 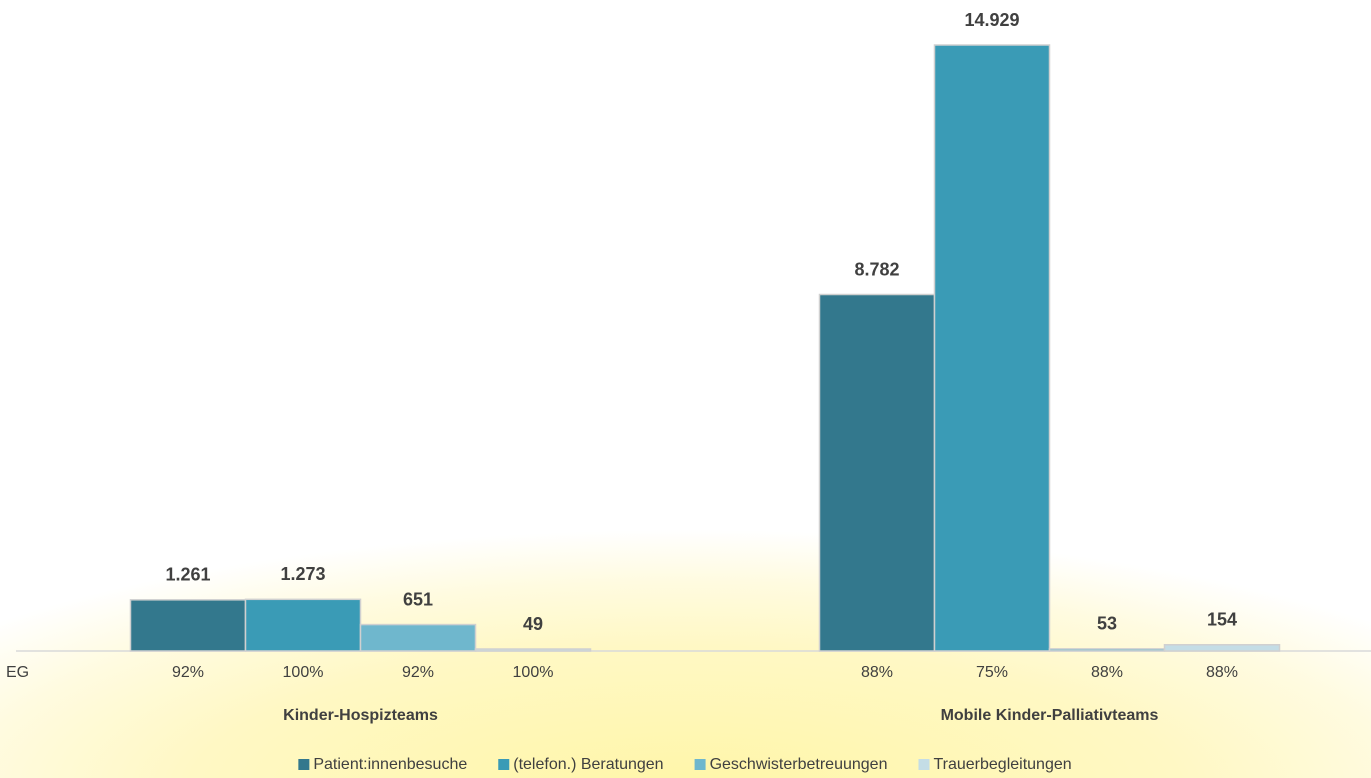 I want to click on legend-label: (telefon.) Beratungen, so click(x=588, y=764).